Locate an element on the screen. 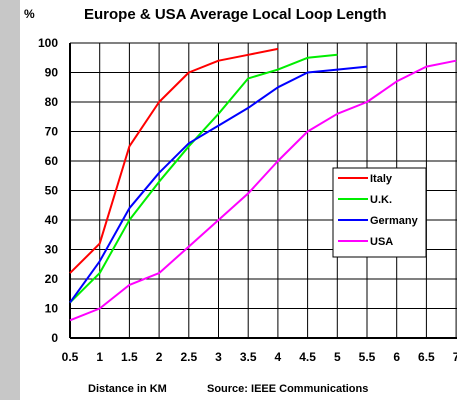 This screenshot has height=400, width=457. x-tick-label: 0.5 is located at coordinates (70, 357).